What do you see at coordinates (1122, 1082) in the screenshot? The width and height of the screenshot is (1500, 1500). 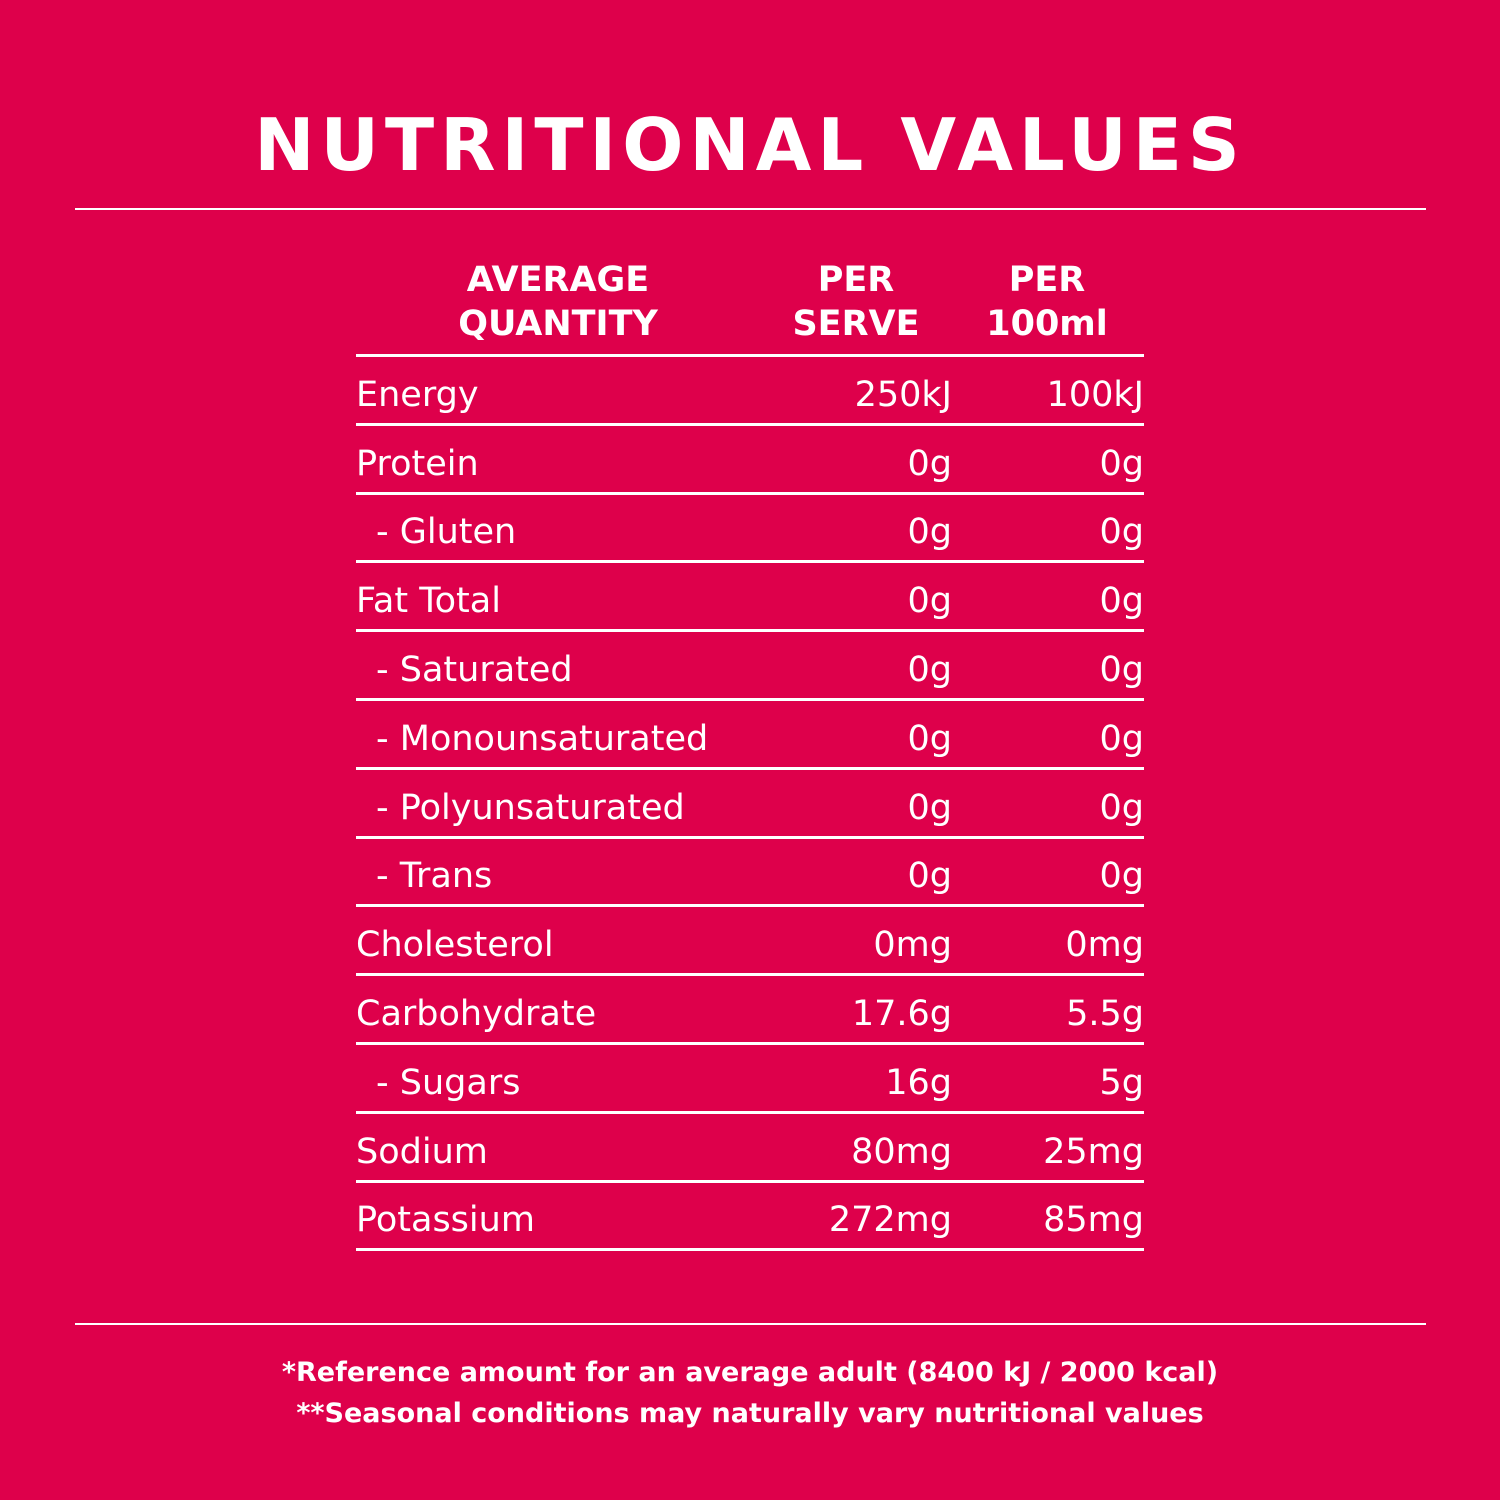 I see `per-100ml-value: 5g` at bounding box center [1122, 1082].